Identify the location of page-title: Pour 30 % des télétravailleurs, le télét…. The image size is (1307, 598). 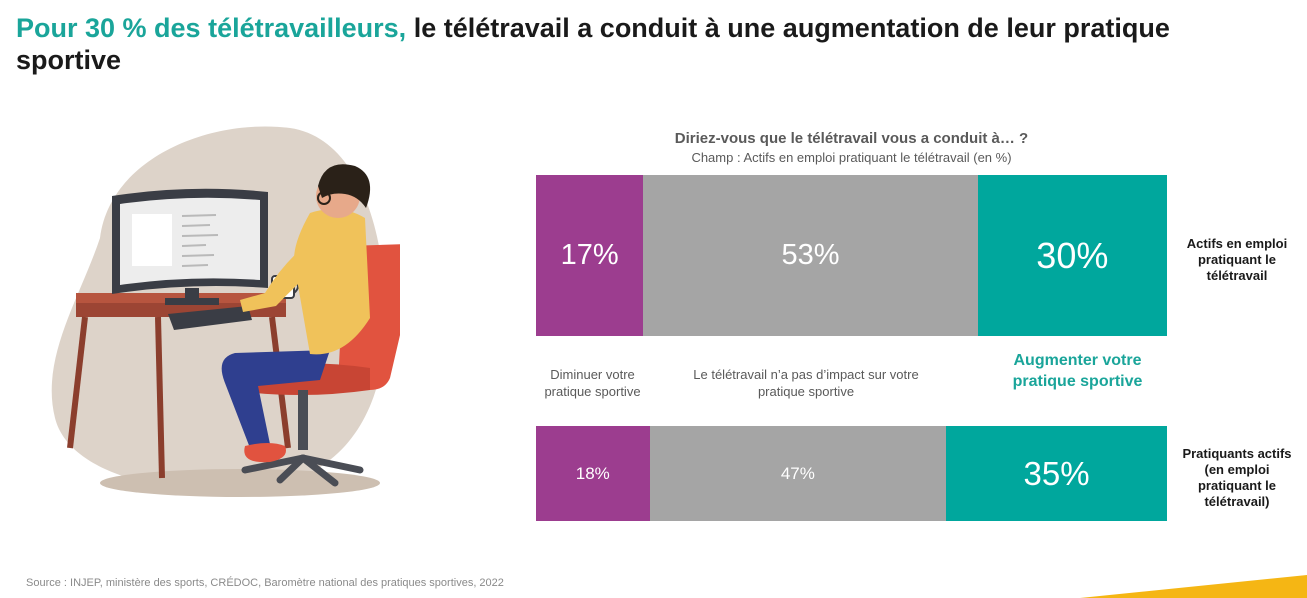
(626, 44).